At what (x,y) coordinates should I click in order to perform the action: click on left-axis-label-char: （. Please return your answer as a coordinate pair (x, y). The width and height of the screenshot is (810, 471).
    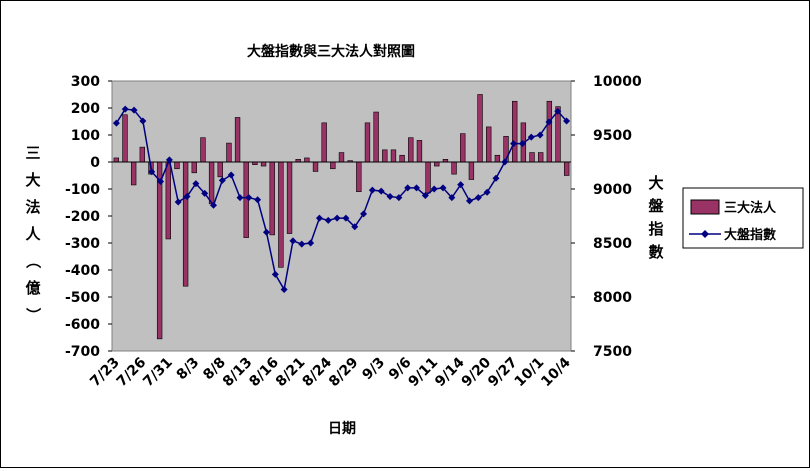
    Looking at the image, I should click on (33, 260).